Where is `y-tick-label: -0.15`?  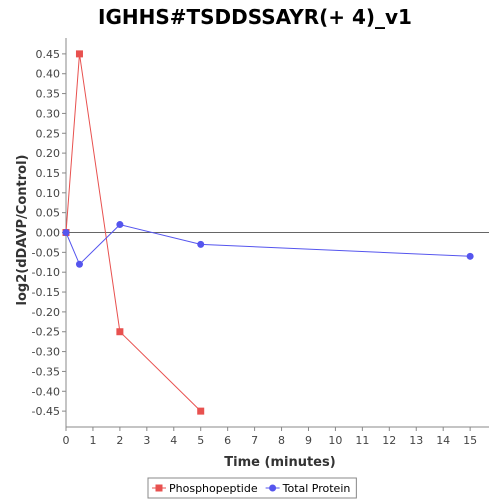 y-tick-label: -0.15 is located at coordinates (46, 292).